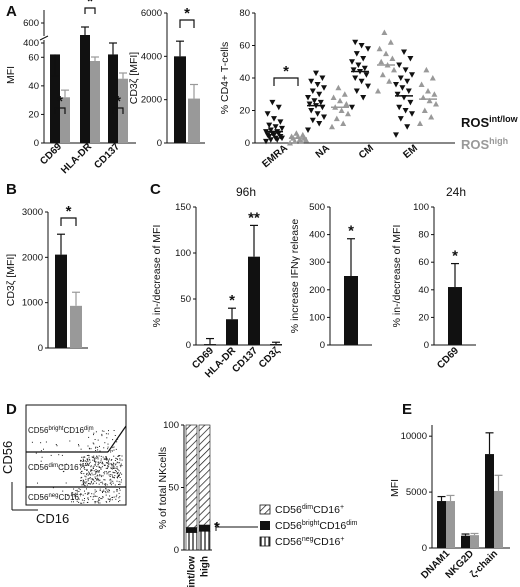  What do you see at coordinates (498, 141) in the screenshot?
I see `legend-ros-high-sup: high` at bounding box center [498, 141].